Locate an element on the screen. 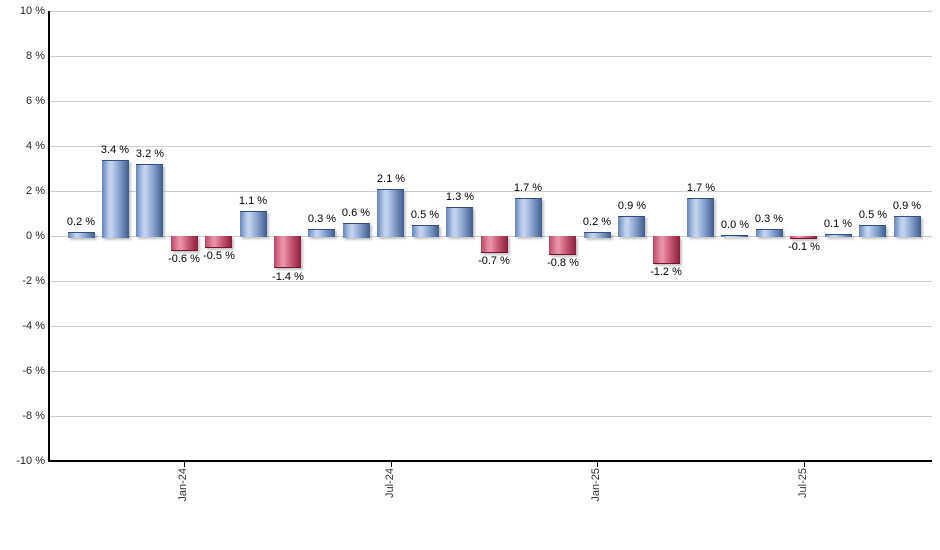  bar-value-label: -0.8 % is located at coordinates (563, 263).